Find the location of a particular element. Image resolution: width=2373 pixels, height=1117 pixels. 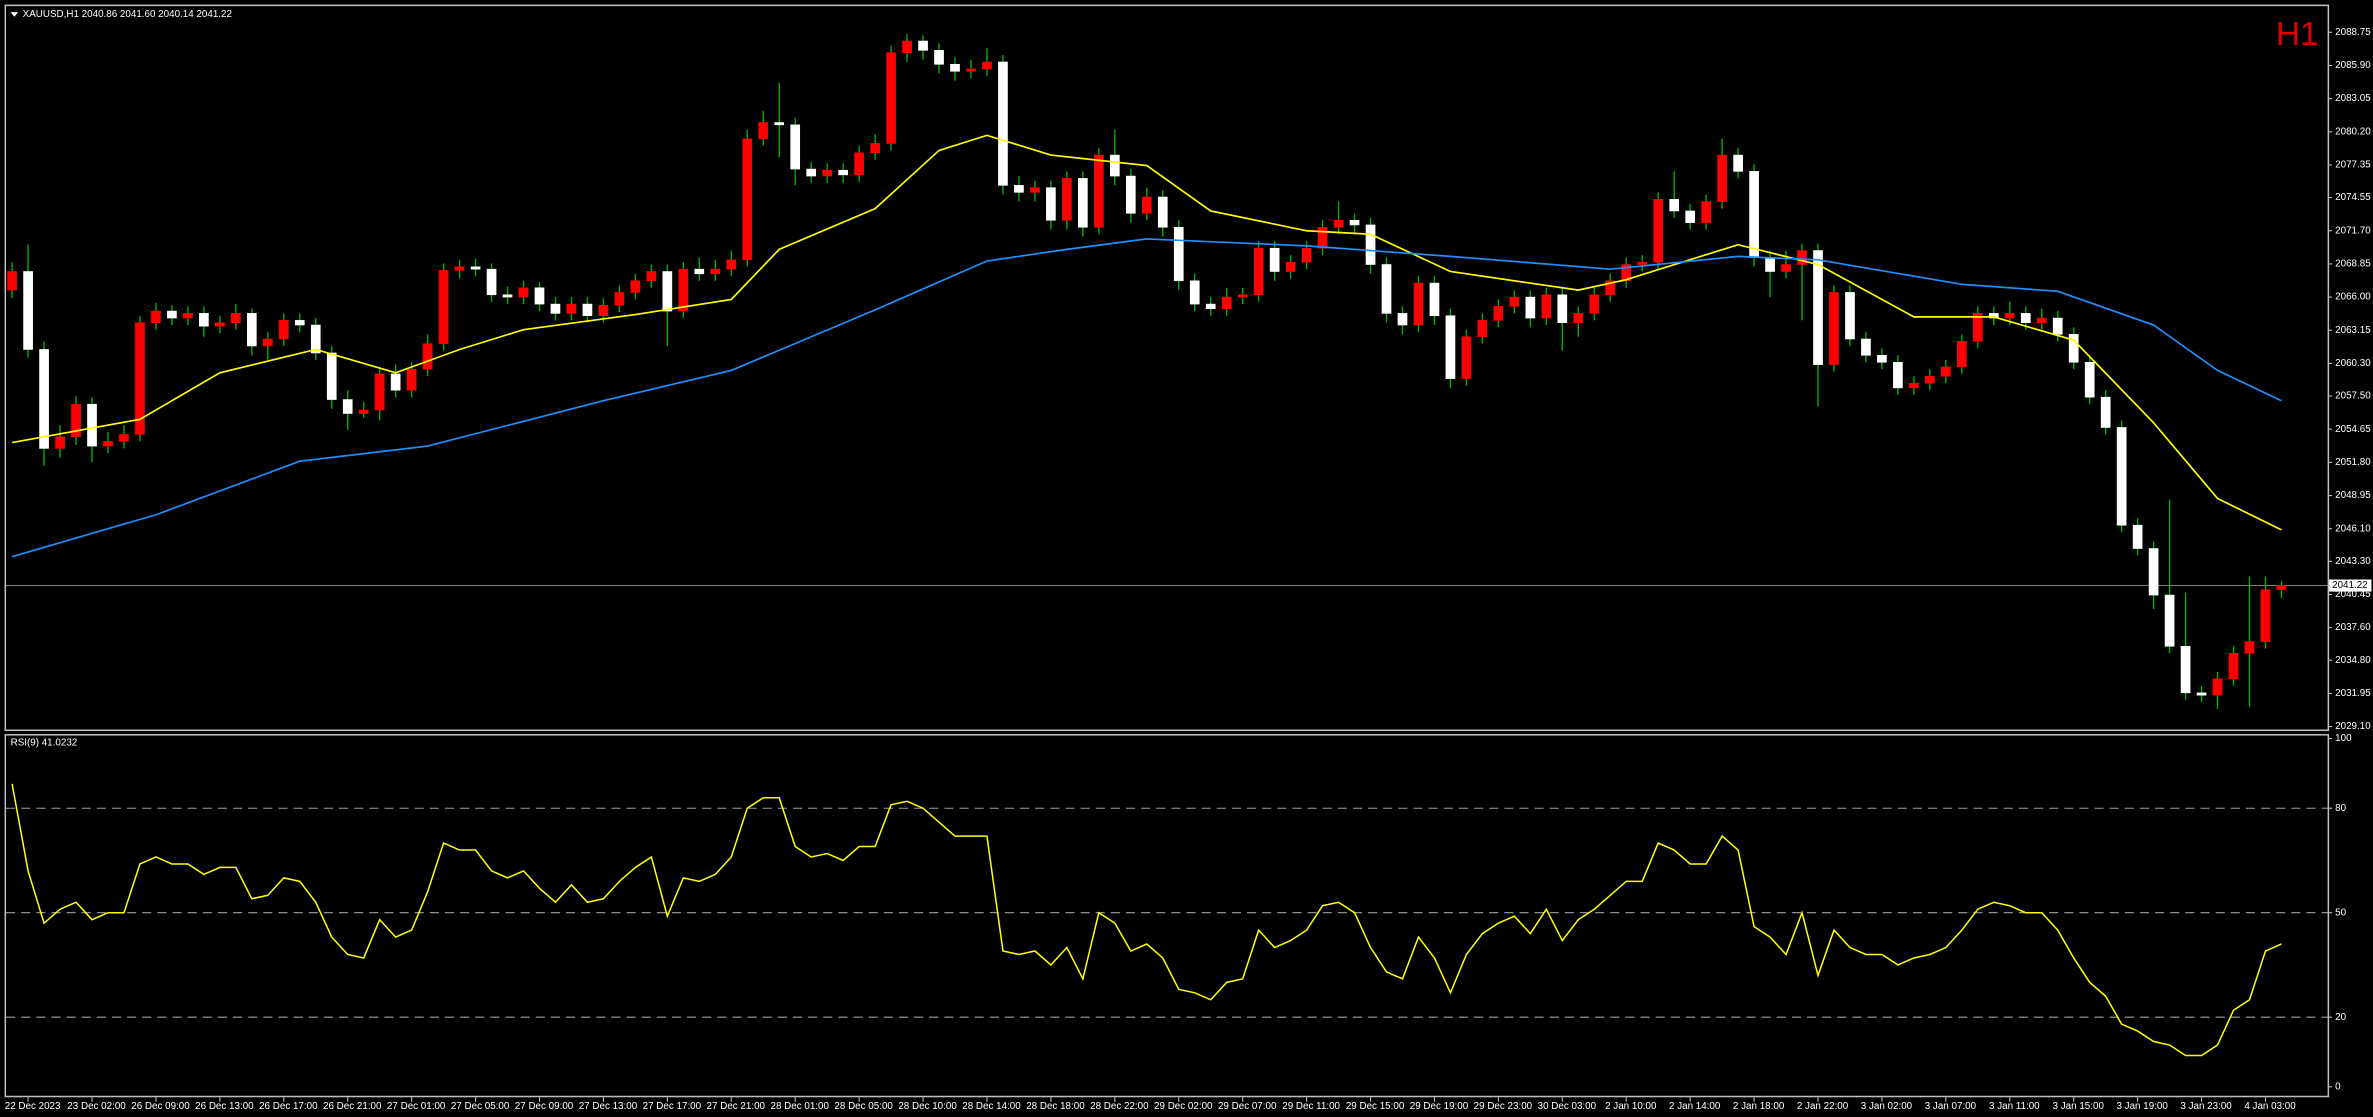

y-tick-label: 2054.65 is located at coordinates (2353, 429).